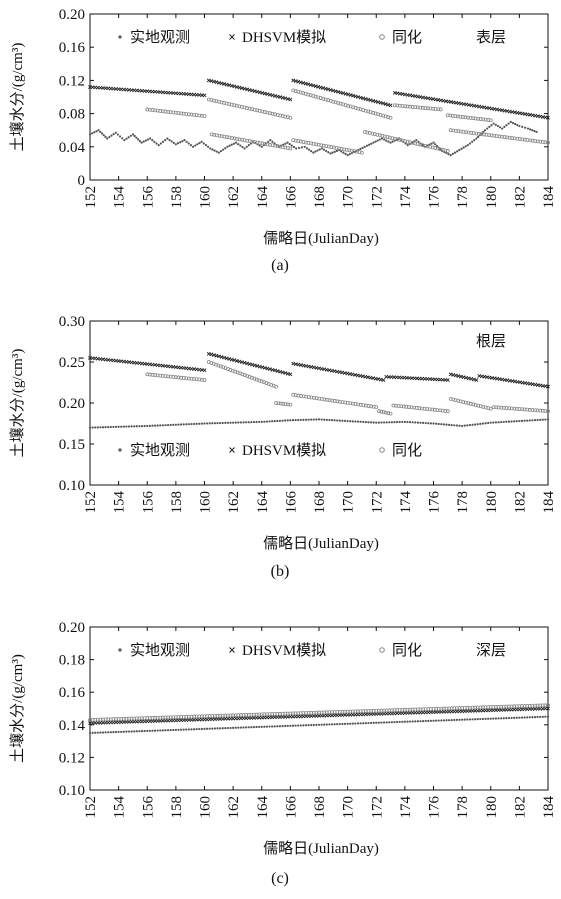 The width and height of the screenshot is (561, 899). Describe the element at coordinates (72, 445) in the screenshot. I see `y-tick-label: 0.15` at that location.